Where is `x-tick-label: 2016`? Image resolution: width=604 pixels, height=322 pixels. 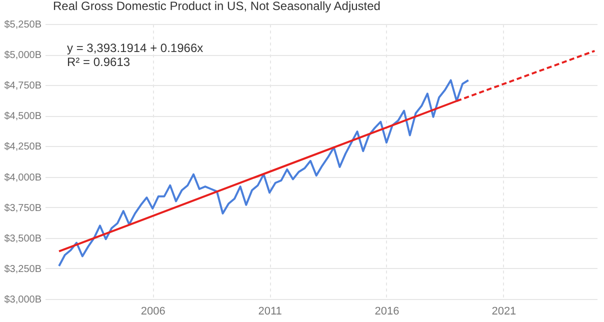 x-tick-label: 2016 is located at coordinates (387, 312).